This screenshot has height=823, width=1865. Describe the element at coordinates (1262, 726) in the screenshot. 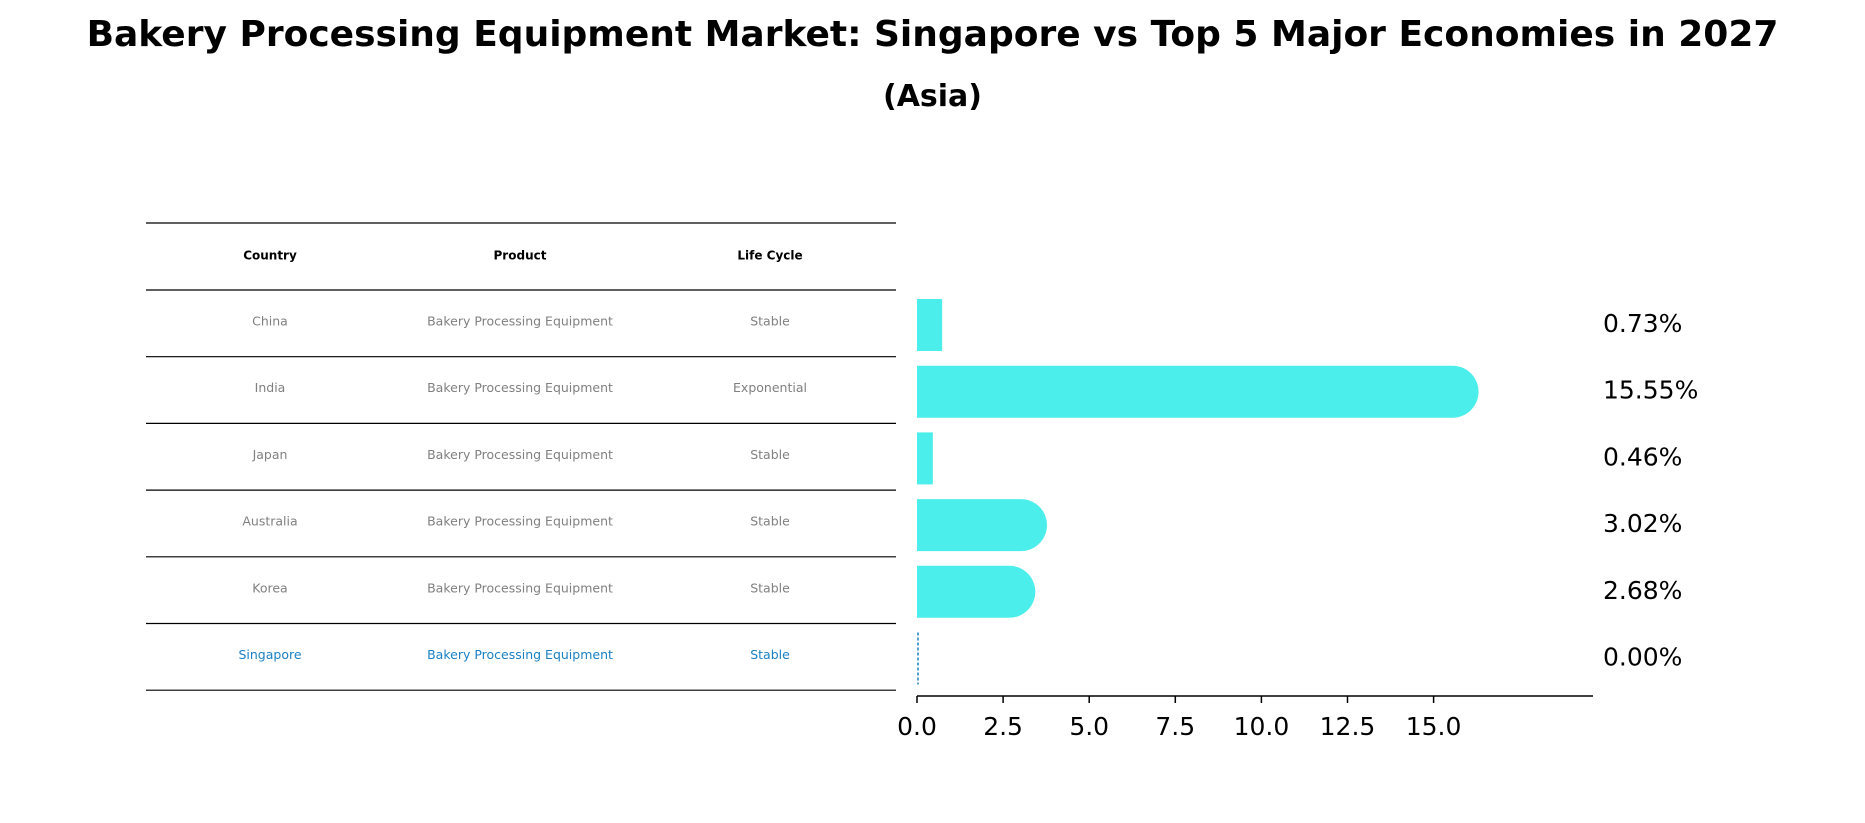

I see `x-tick-label: 10.0` at that location.